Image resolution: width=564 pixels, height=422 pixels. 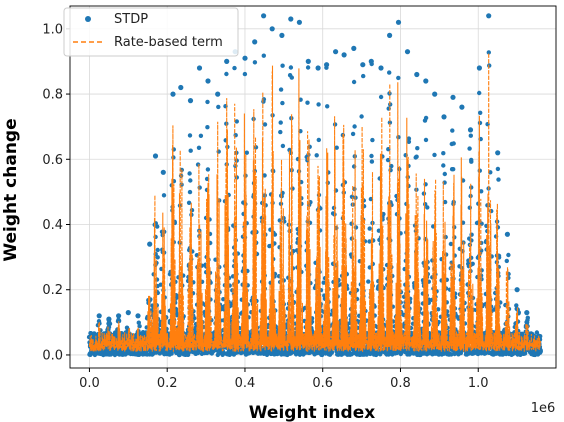 What do you see at coordinates (52, 29) in the screenshot?
I see `y-tick-label: 1.0` at bounding box center [52, 29].